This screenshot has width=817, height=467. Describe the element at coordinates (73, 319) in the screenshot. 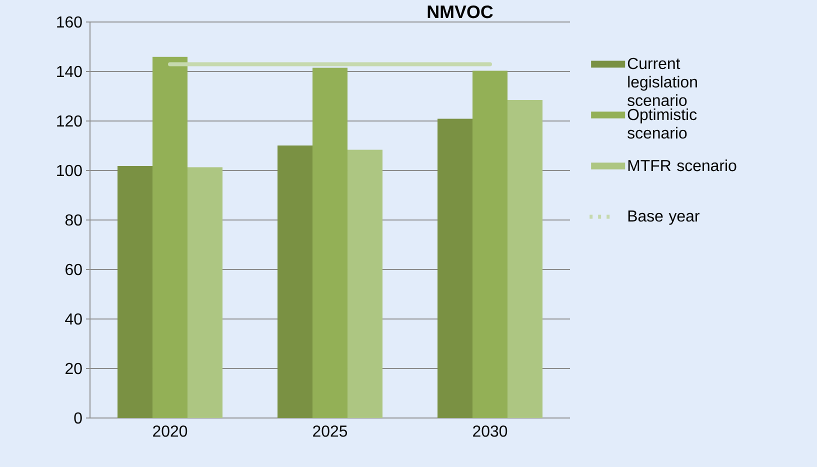

I see `y-tick-label: 40` at that location.